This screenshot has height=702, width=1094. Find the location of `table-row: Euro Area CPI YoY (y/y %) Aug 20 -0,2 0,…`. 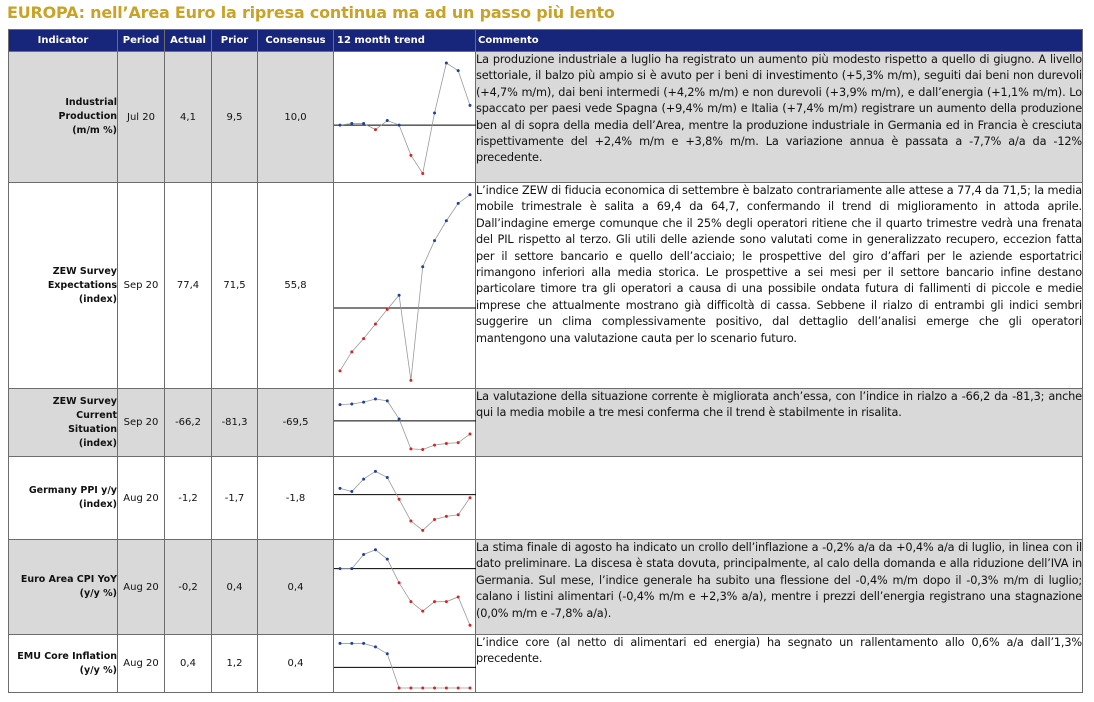

table-row: Euro Area CPI YoY (y/y %) Aug 20 -0,2 0,… is located at coordinates (545, 587).